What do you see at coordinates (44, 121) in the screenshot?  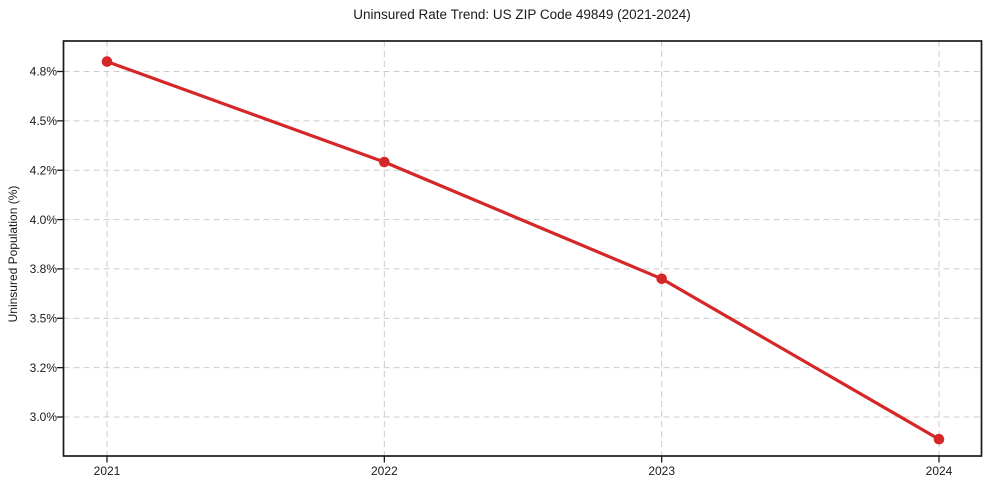 I see `y-tick-label: 4.5%` at bounding box center [44, 121].